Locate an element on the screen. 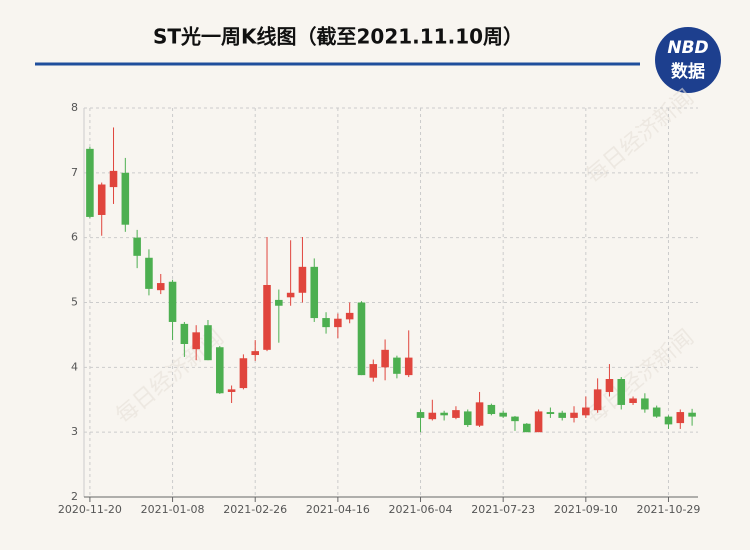 The height and width of the screenshot is (550, 750). x-tick-label: 2020-11-20 is located at coordinates (90, 509).